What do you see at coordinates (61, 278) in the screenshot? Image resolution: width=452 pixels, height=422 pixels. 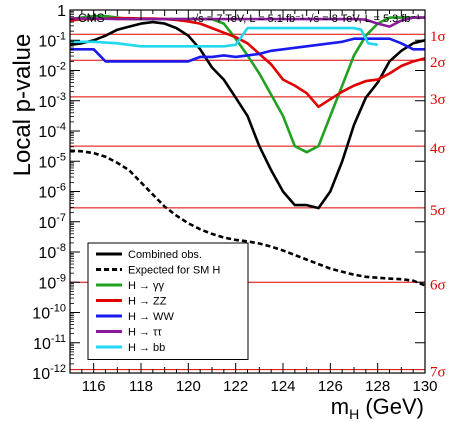 I see `y-tick-exponent: -9` at bounding box center [61, 278].